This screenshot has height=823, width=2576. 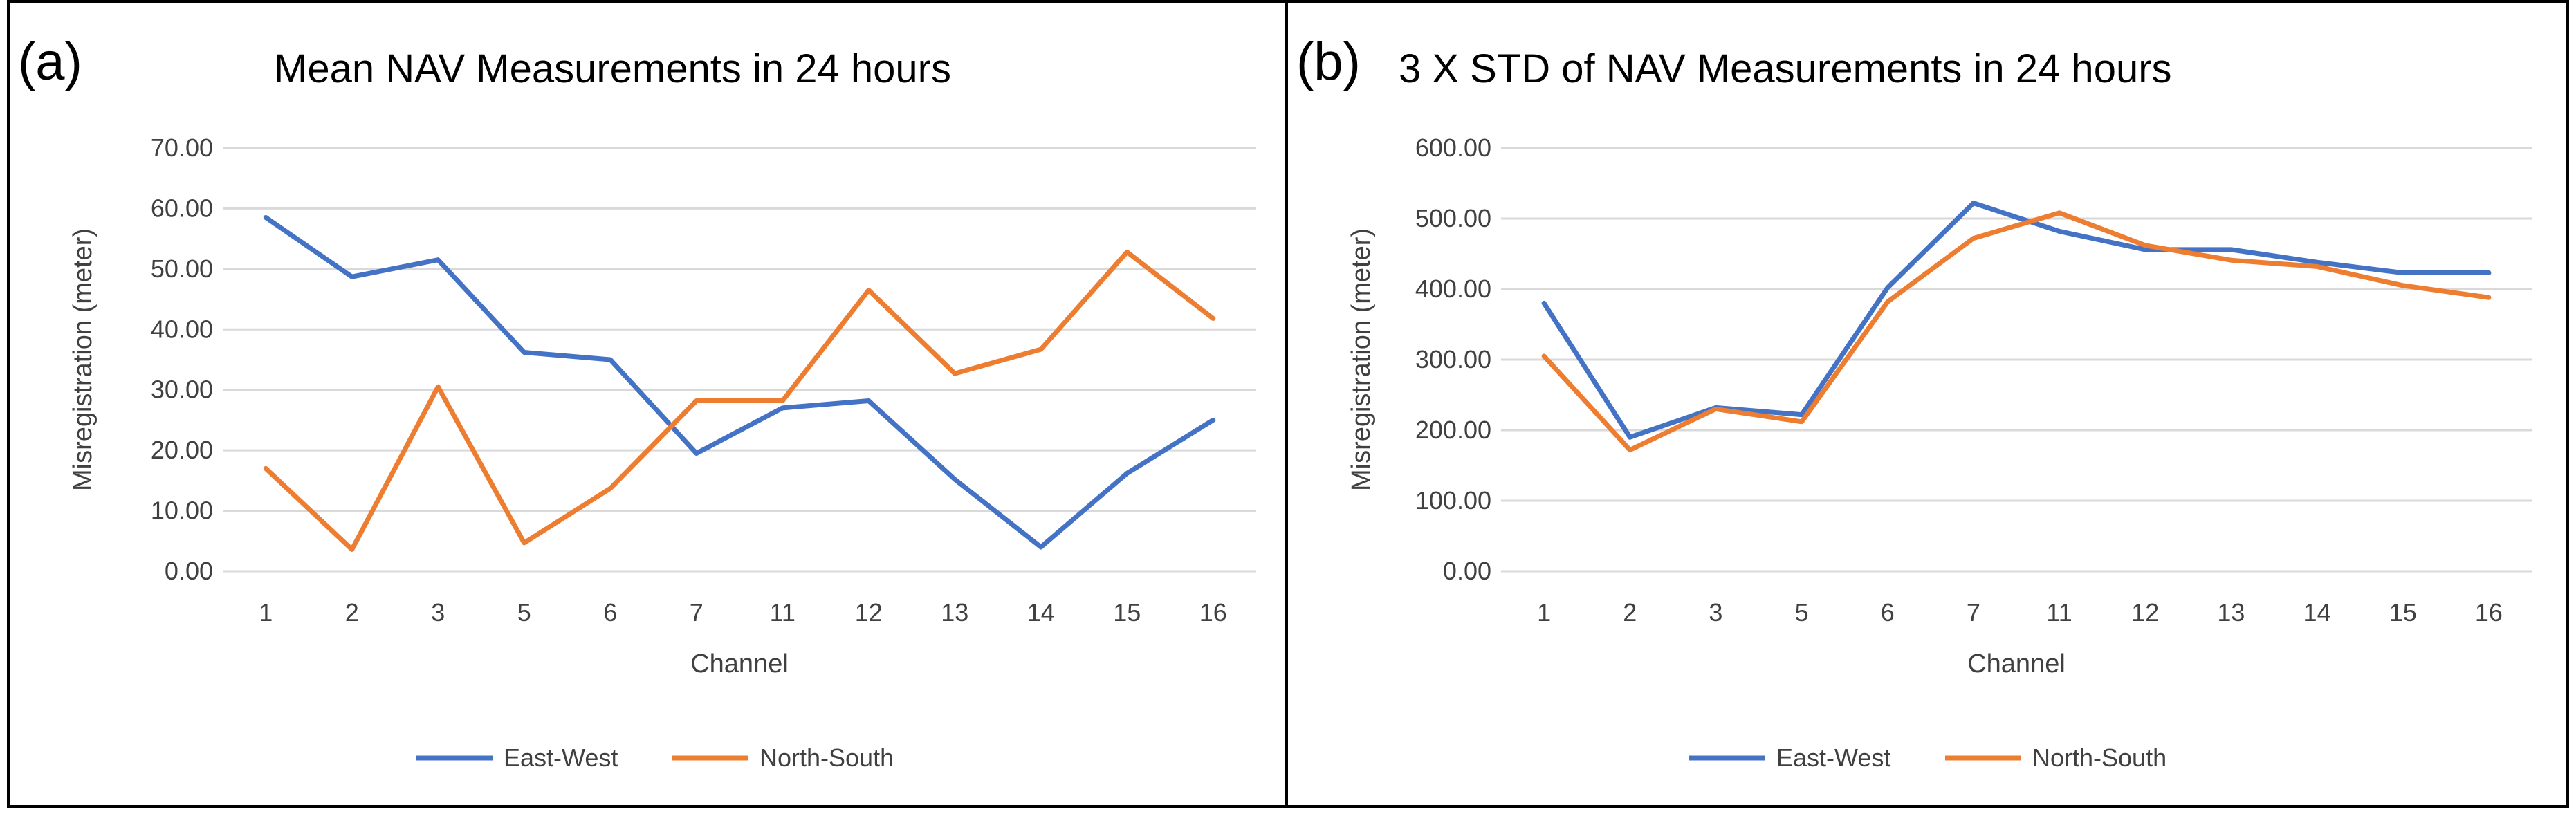 What do you see at coordinates (1785, 68) in the screenshot?
I see `chart-title-b: 3 X STD of NAV Measurements in 24 hours` at bounding box center [1785, 68].